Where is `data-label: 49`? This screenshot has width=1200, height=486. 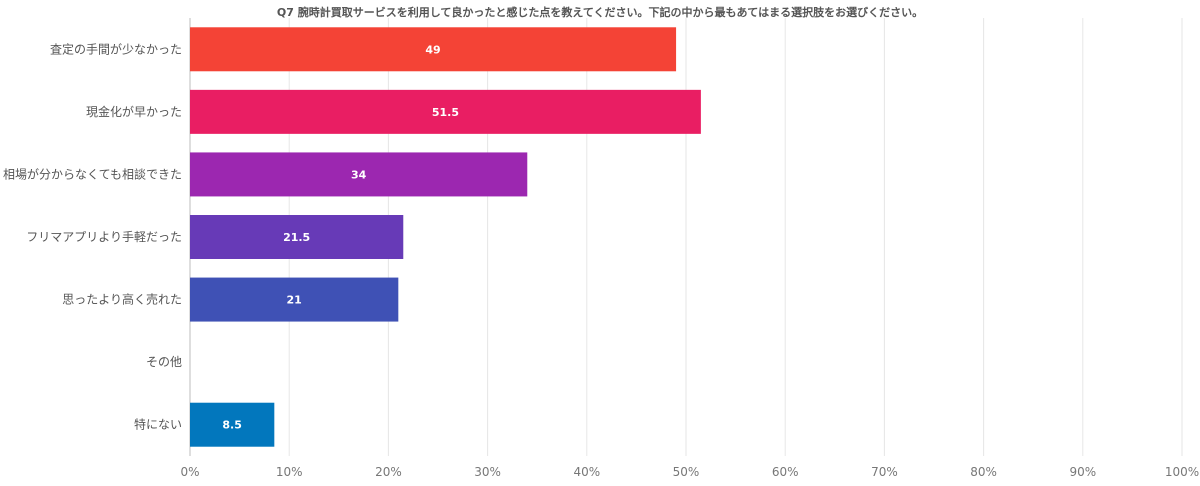
data-label: 49 is located at coordinates (432, 49).